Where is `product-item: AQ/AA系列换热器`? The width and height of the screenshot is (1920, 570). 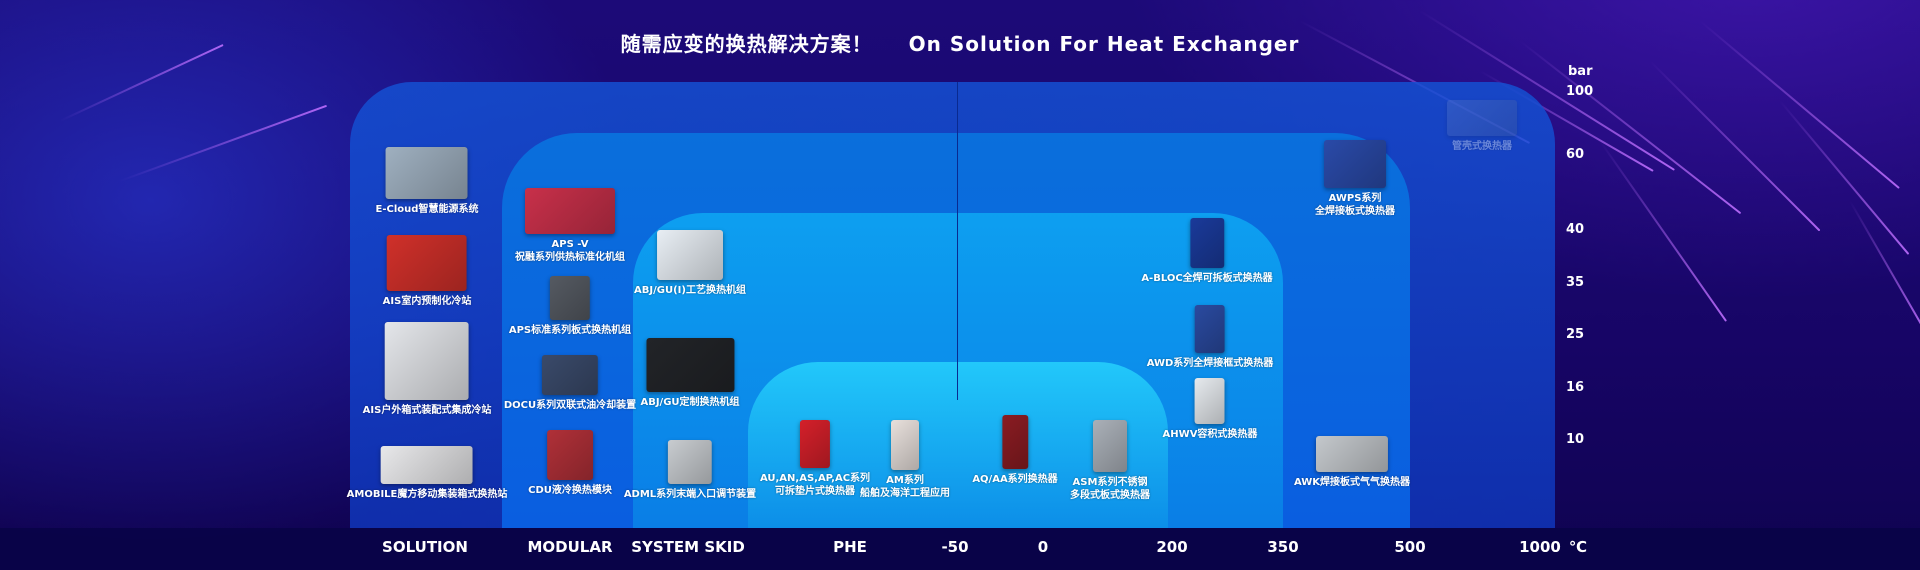
product-item: AQ/AA系列换热器 is located at coordinates (1015, 450).